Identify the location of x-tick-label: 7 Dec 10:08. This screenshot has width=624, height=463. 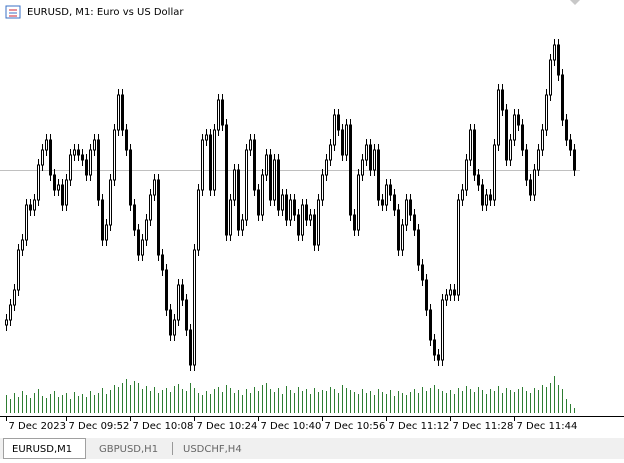
(163, 426).